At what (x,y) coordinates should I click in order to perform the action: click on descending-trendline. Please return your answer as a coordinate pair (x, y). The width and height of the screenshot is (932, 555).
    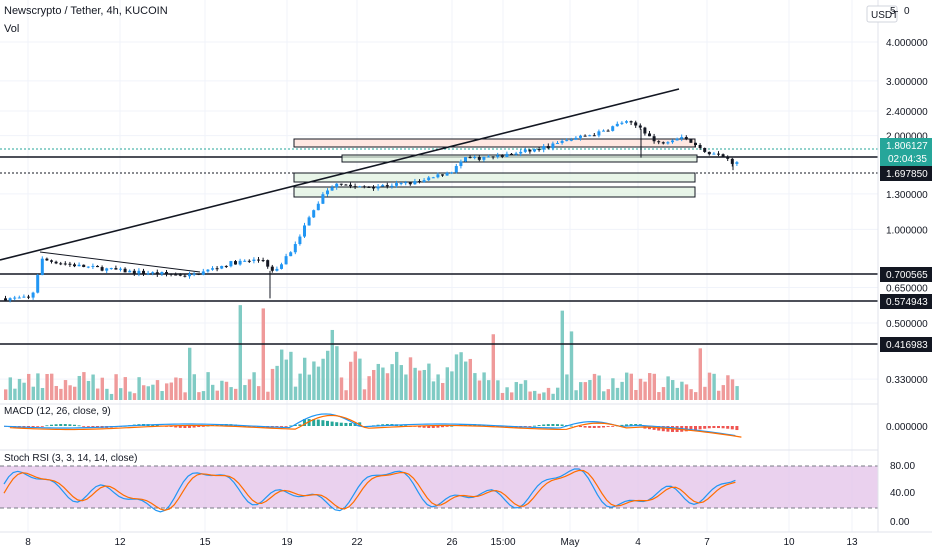
    Looking at the image, I should click on (120, 262).